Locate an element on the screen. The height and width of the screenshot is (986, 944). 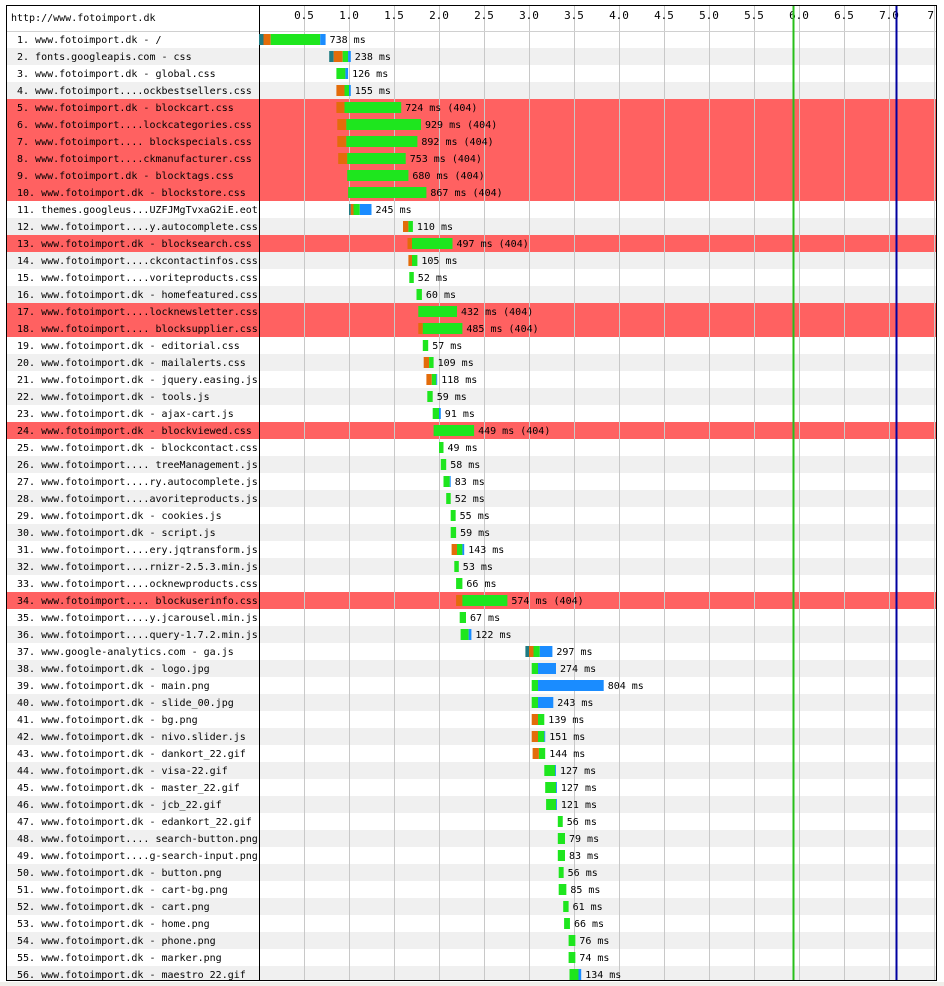
x-tick-label: 6.0 is located at coordinates (799, 15).